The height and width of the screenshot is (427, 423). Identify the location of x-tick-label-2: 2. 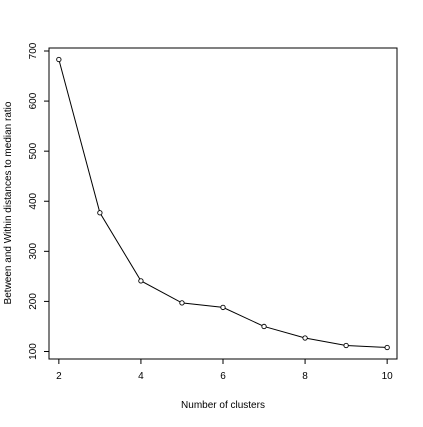
(59, 376).